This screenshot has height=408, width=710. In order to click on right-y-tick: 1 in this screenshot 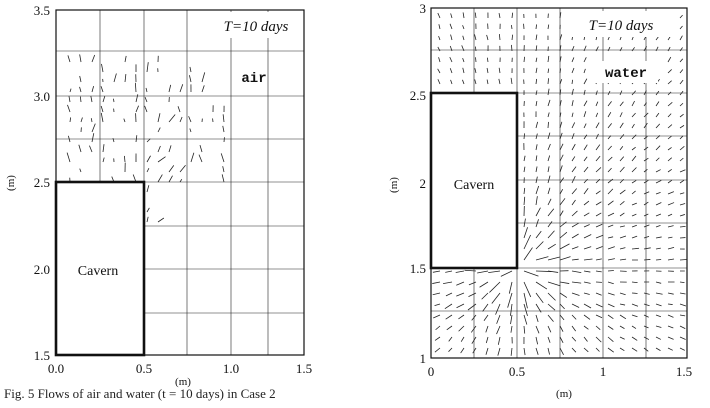, I will do `click(423, 358)`.